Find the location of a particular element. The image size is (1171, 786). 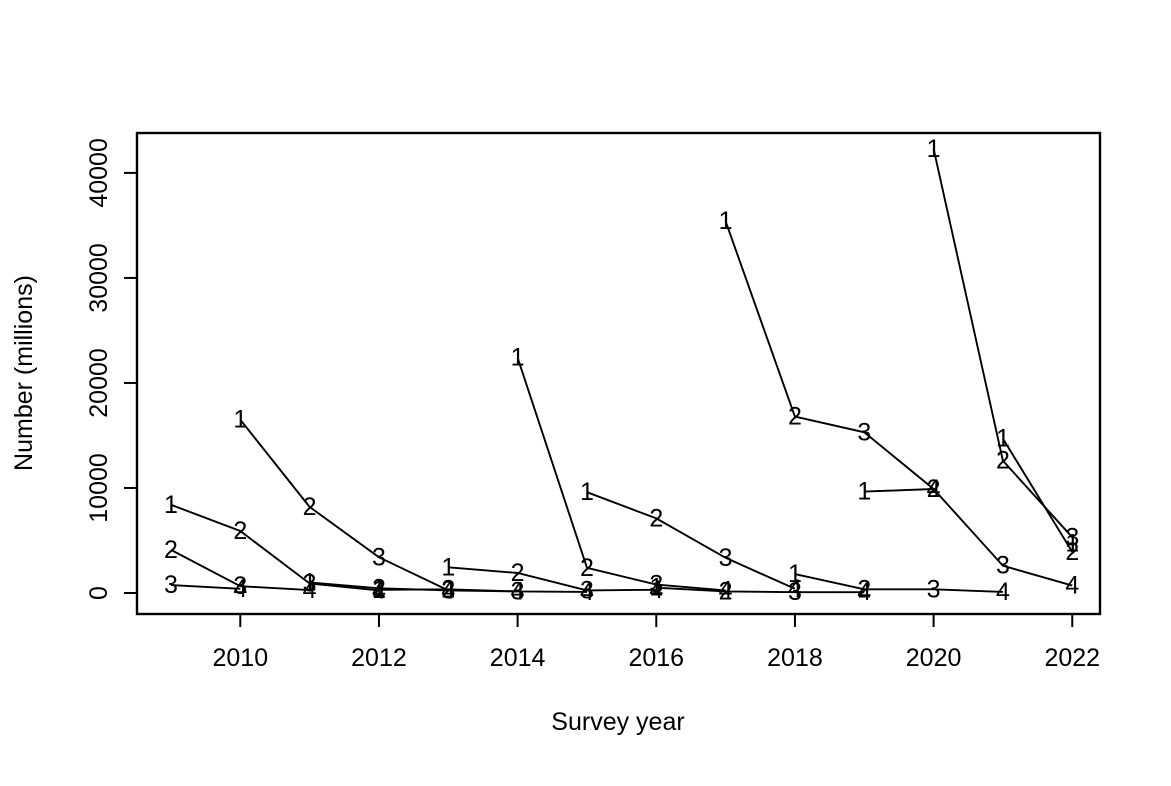

x-tick-label: 2016 is located at coordinates (656, 658).